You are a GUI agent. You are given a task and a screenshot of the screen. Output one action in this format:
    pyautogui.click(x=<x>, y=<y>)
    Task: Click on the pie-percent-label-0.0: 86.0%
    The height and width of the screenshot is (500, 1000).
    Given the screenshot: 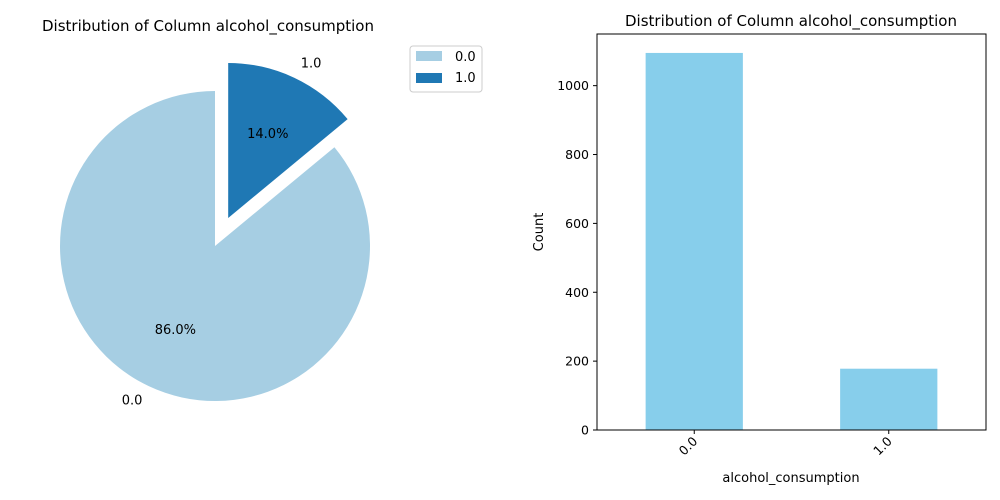 What is the action you would take?
    pyautogui.click(x=175, y=330)
    